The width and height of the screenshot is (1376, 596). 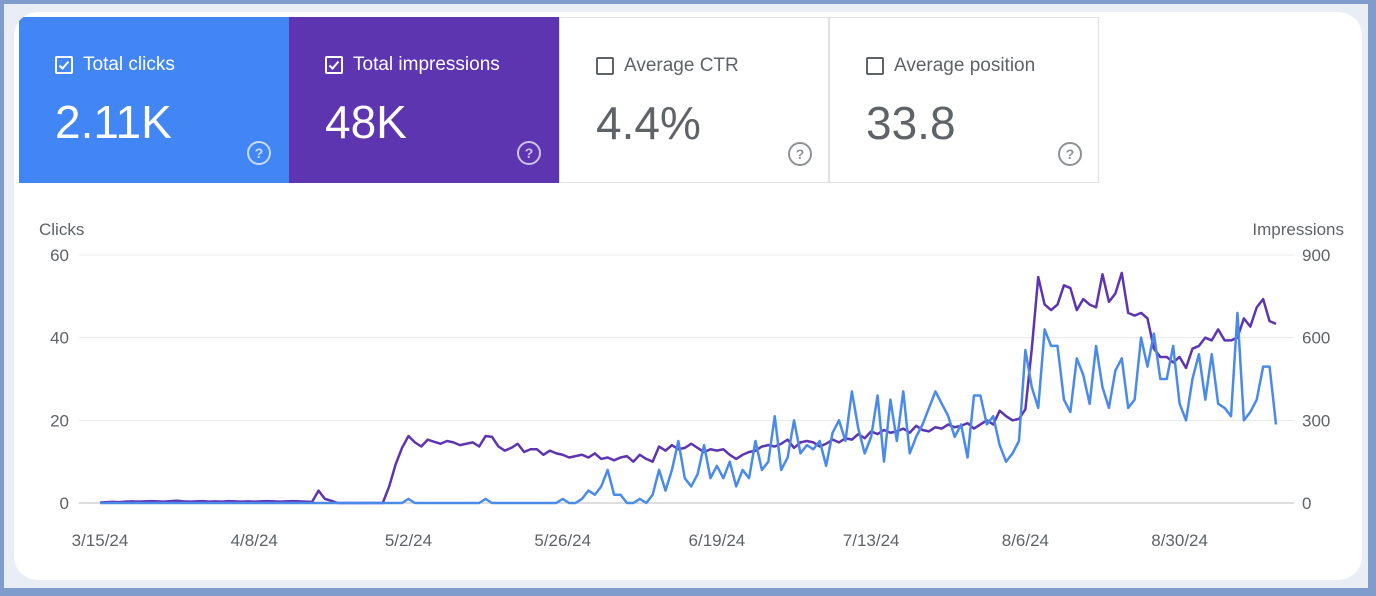 I want to click on metric-label: Total clicks, so click(x=115, y=65).